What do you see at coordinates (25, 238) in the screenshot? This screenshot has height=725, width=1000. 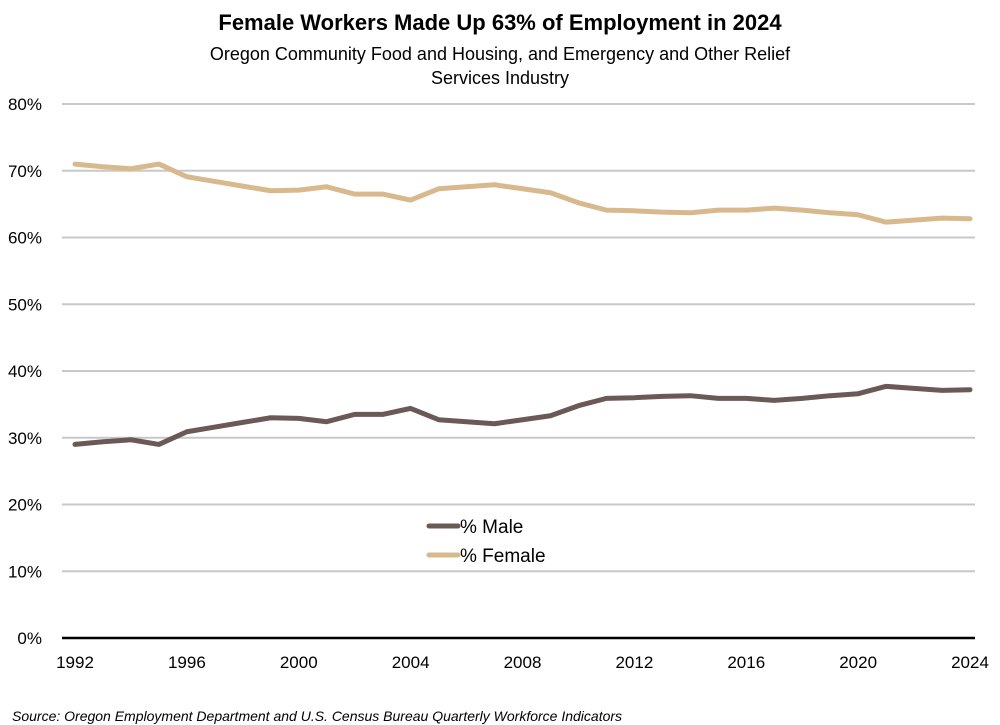 I see `y-tick-label: 60%` at bounding box center [25, 238].